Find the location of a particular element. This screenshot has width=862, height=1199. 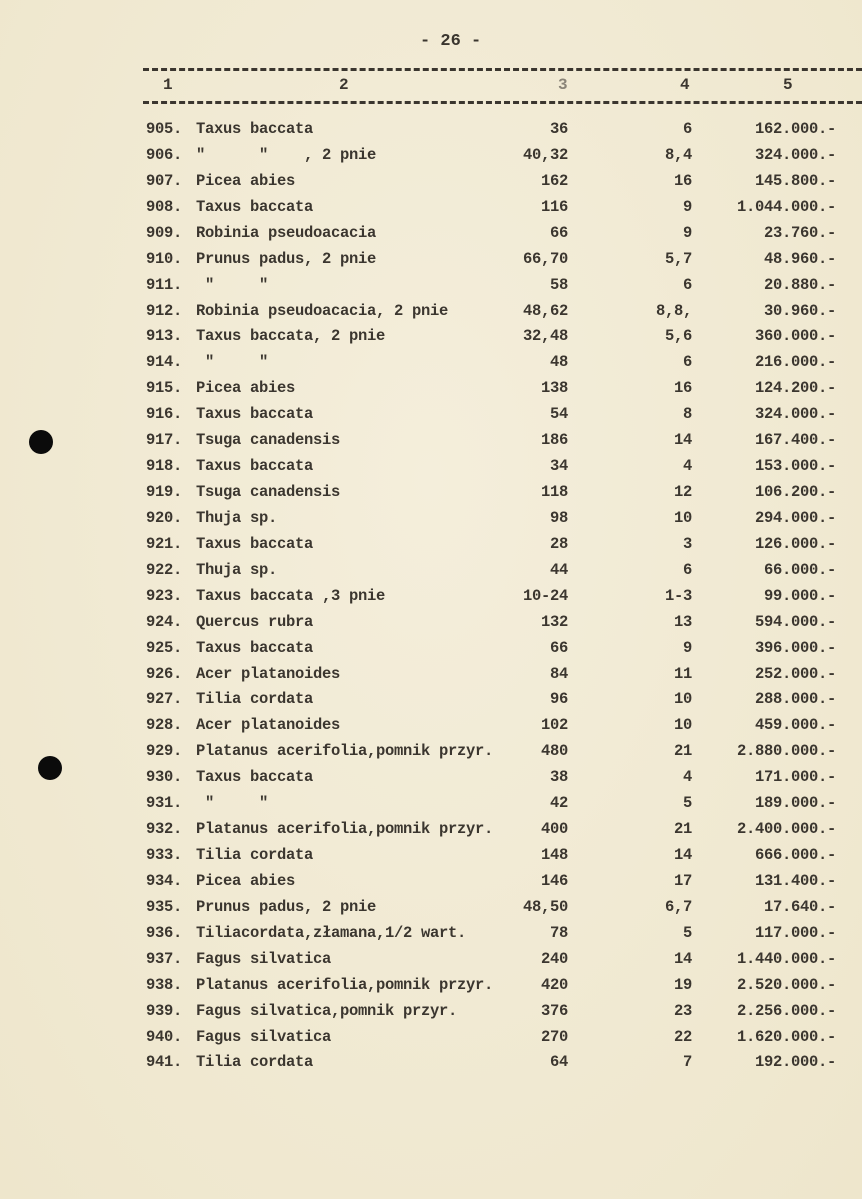

column-3-value: 162 is located at coordinates (554, 180).